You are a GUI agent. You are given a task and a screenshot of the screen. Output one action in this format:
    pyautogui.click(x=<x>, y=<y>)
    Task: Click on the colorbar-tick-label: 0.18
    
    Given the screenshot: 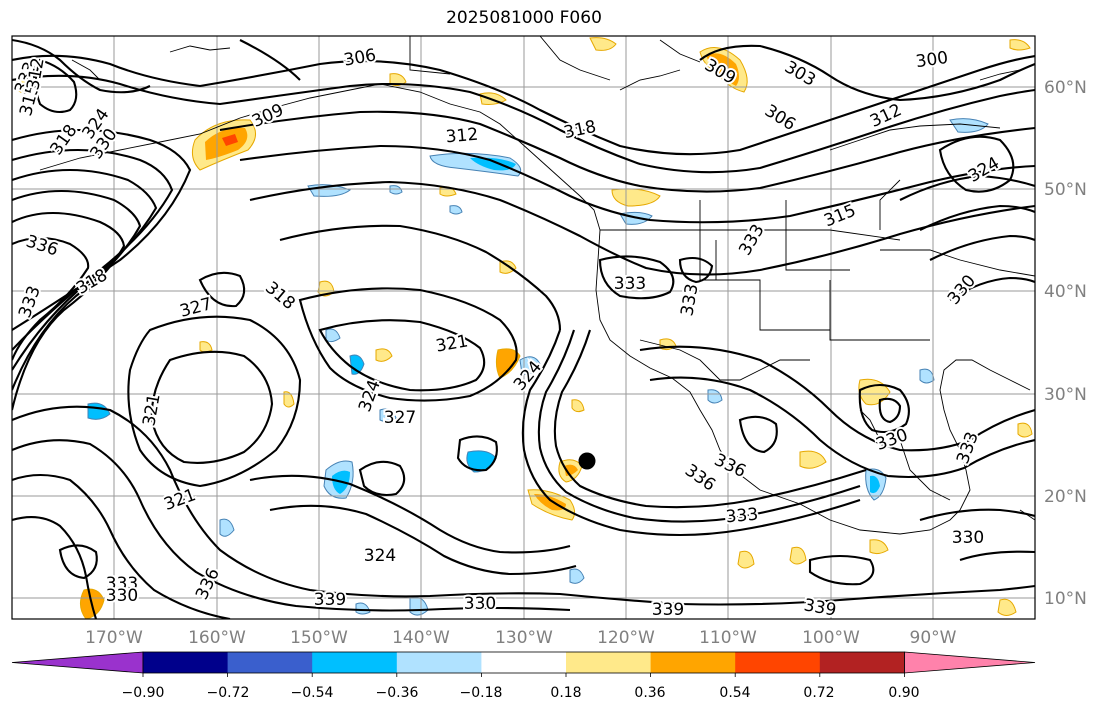 What is the action you would take?
    pyautogui.click(x=565, y=693)
    